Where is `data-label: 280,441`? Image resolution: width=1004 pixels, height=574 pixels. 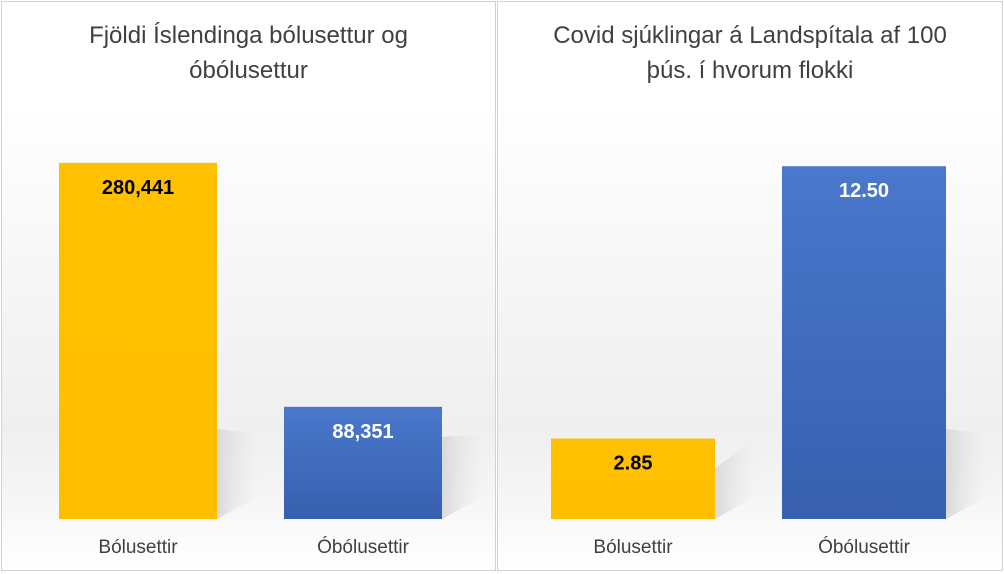 data-label: 280,441 is located at coordinates (138, 188).